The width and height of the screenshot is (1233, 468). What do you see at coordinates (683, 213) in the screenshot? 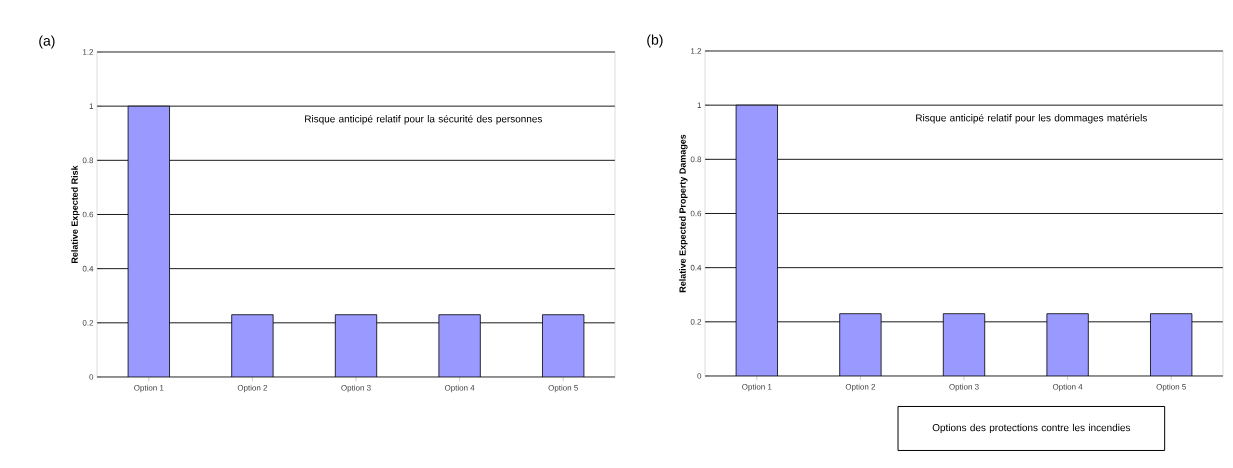
I see `y-axis-title: Relative Expected Property Damages` at bounding box center [683, 213].